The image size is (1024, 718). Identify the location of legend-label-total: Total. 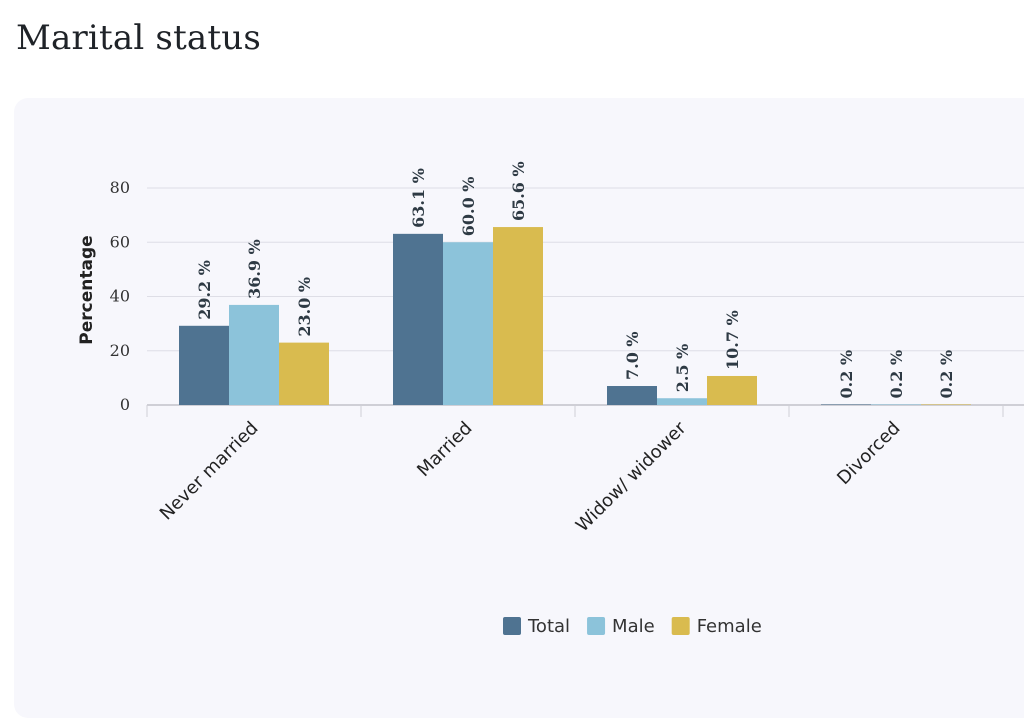
(548, 626).